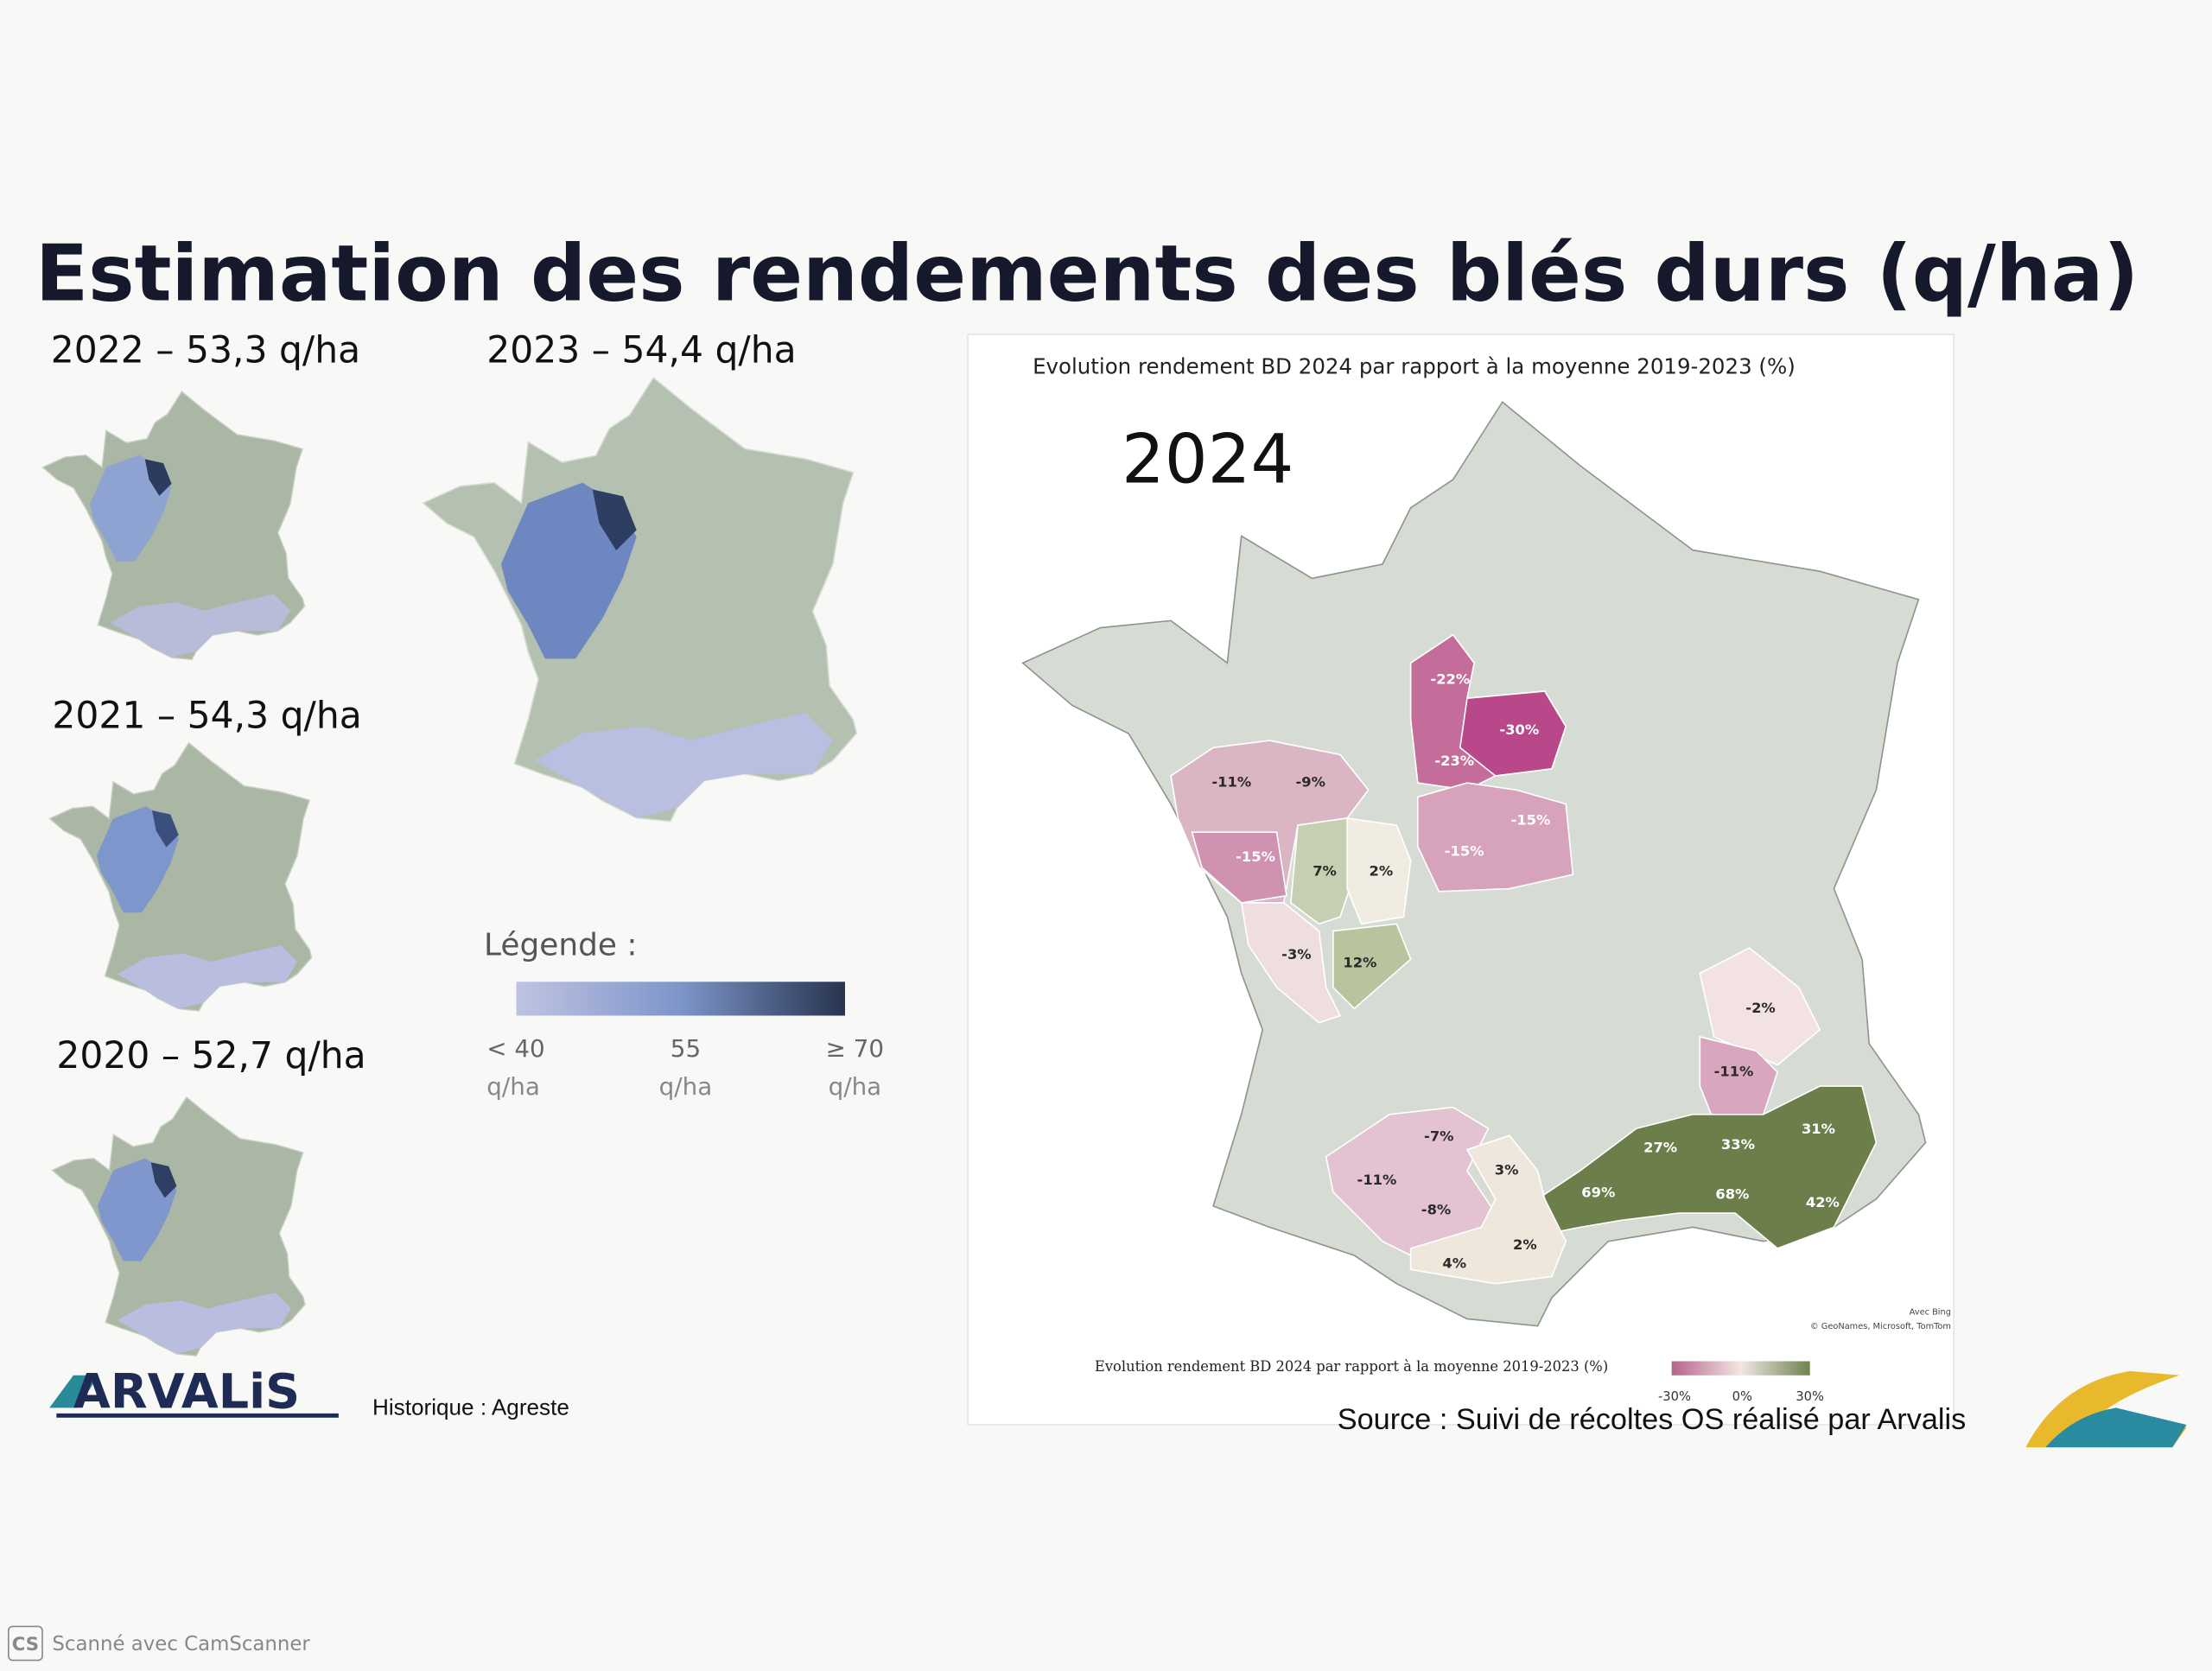  Describe the element at coordinates (1738, 1144) in the screenshot. I see `region-label: 33%` at that location.